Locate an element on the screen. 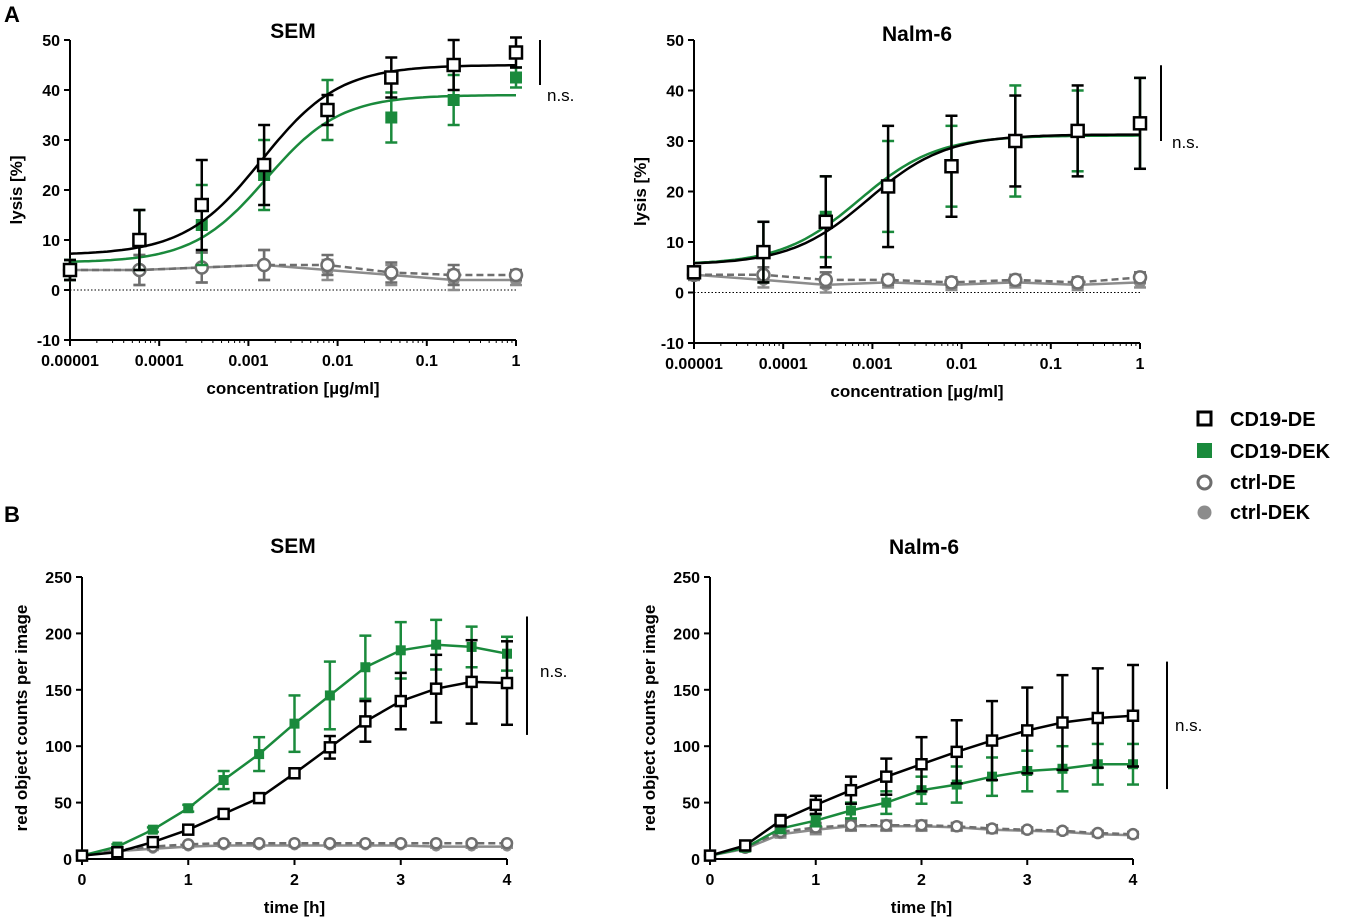 The height and width of the screenshot is (923, 1358). legend-label: ctrl-DE is located at coordinates (1263, 483).